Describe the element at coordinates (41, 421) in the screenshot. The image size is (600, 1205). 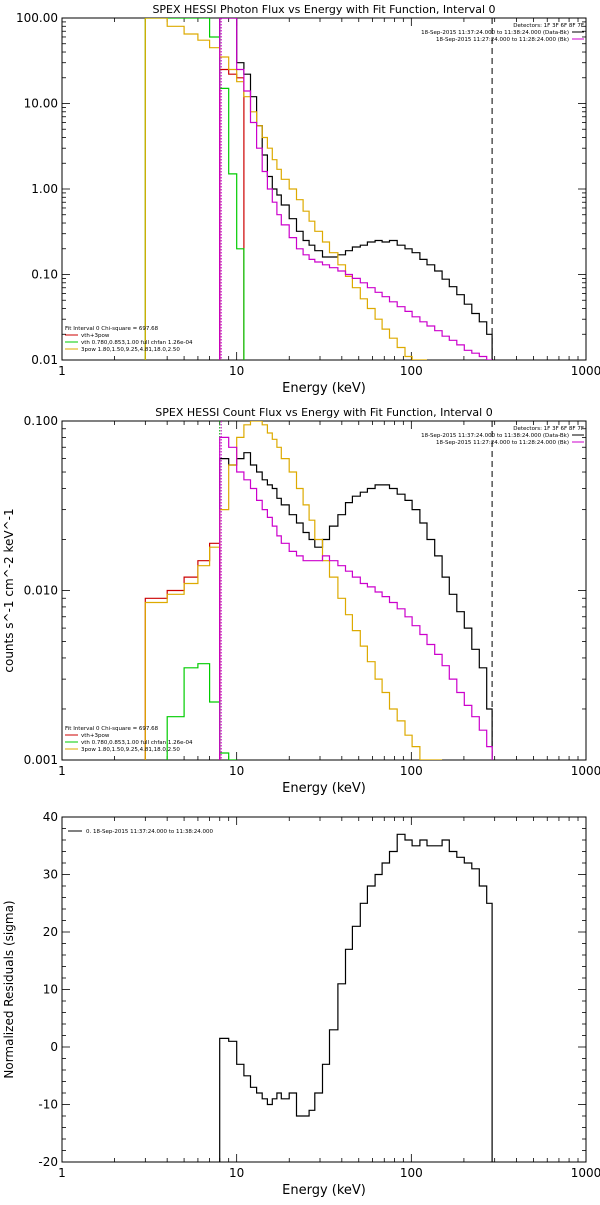
I see `y-tick-label: 0.100` at that location.